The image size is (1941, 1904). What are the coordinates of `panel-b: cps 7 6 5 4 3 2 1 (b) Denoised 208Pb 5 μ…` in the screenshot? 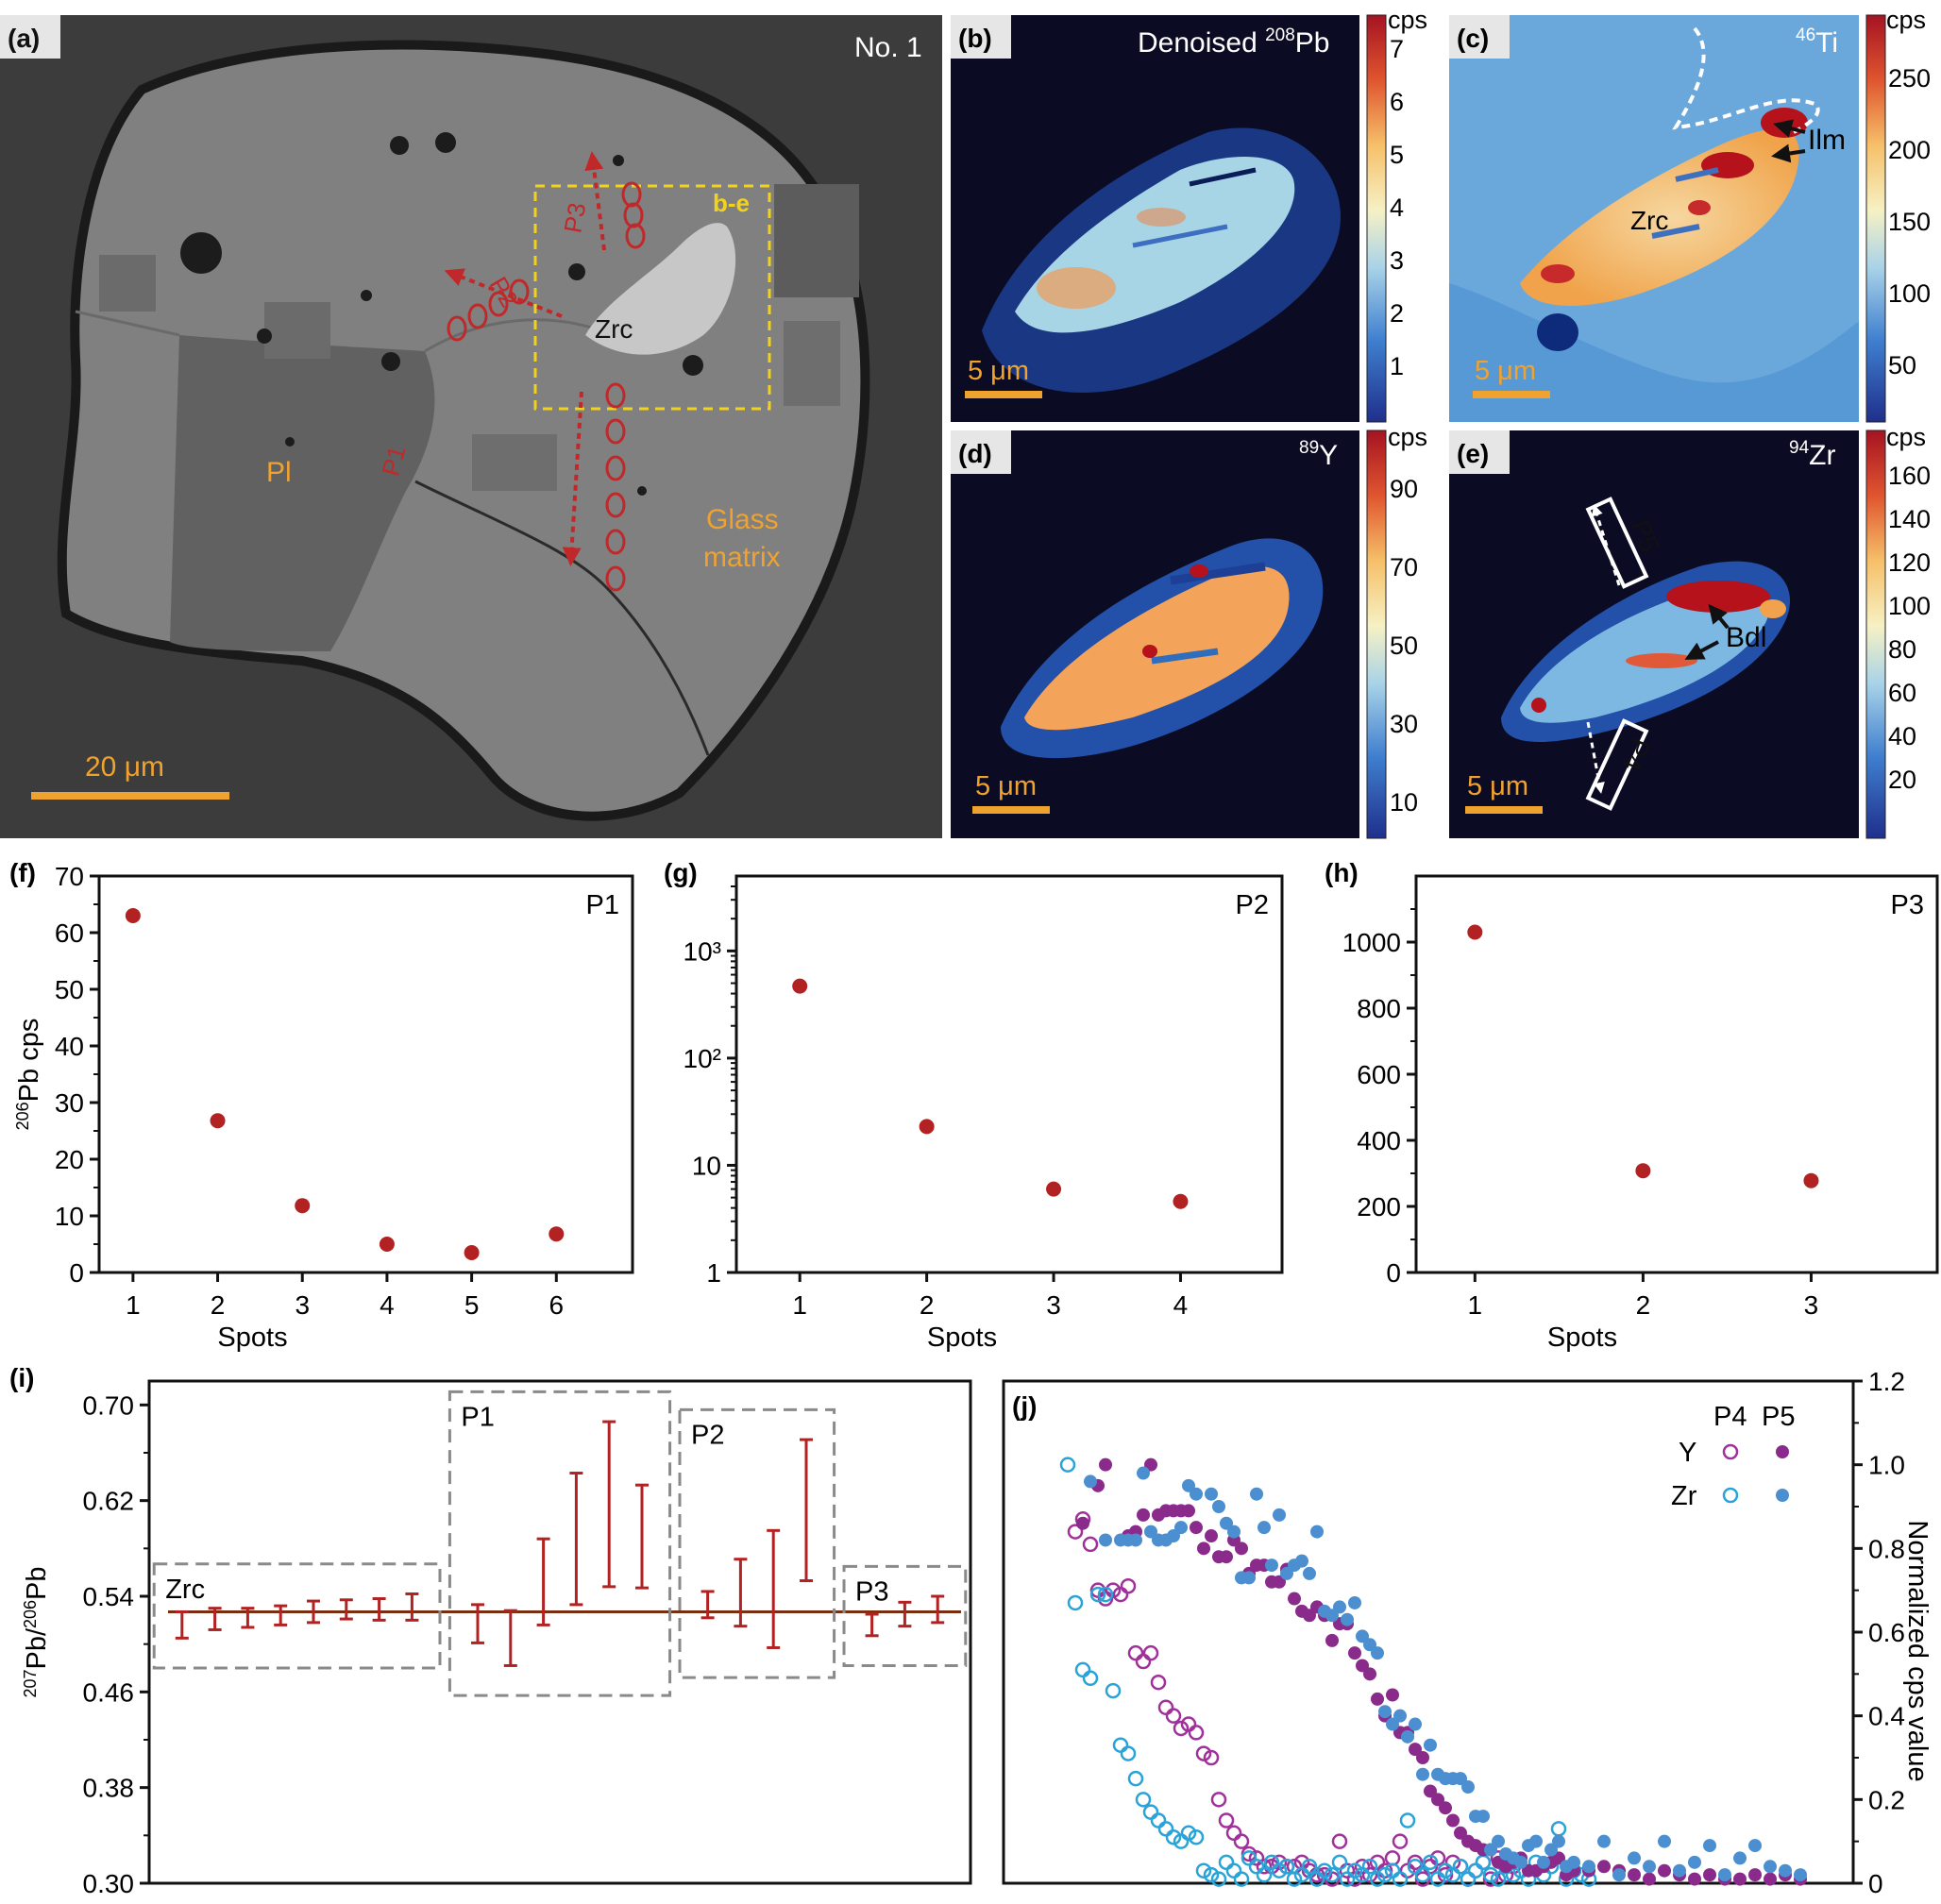 It's located at (1189, 214).